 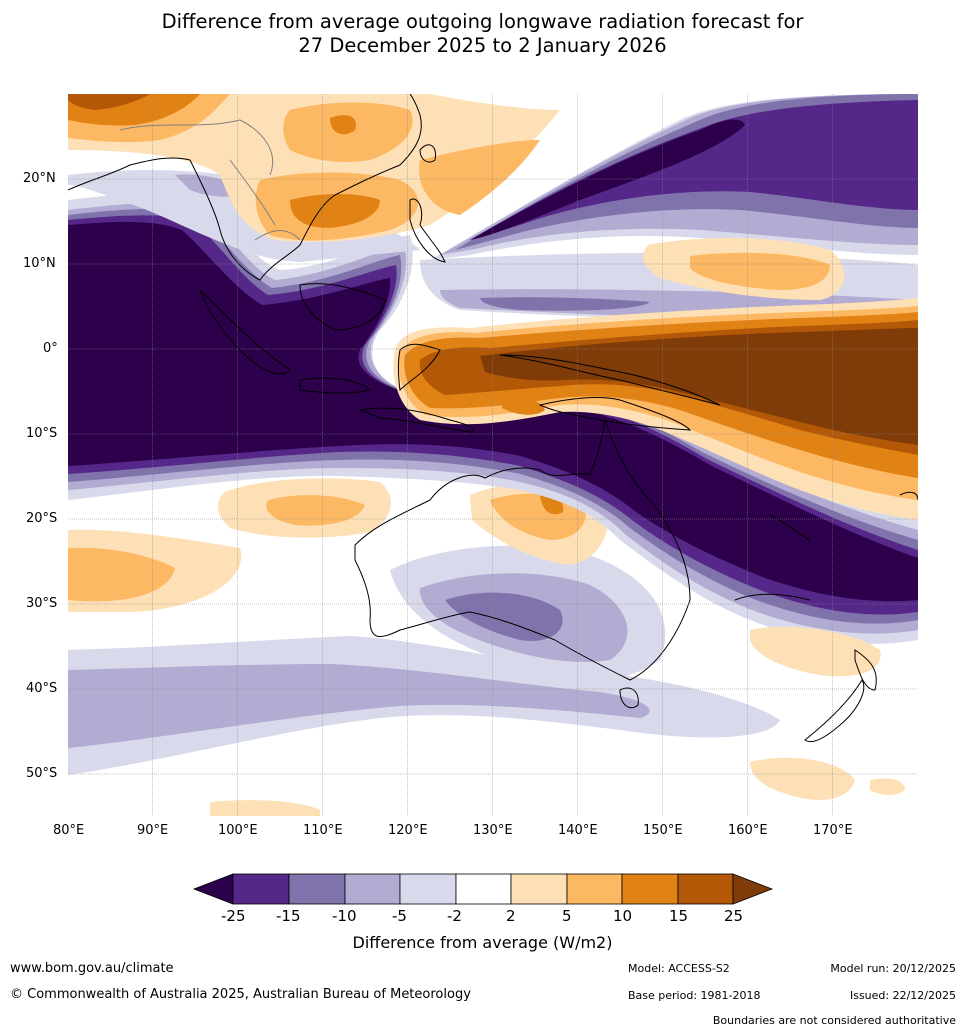 I want to click on colorbar-tick: -15, so click(x=288, y=916).